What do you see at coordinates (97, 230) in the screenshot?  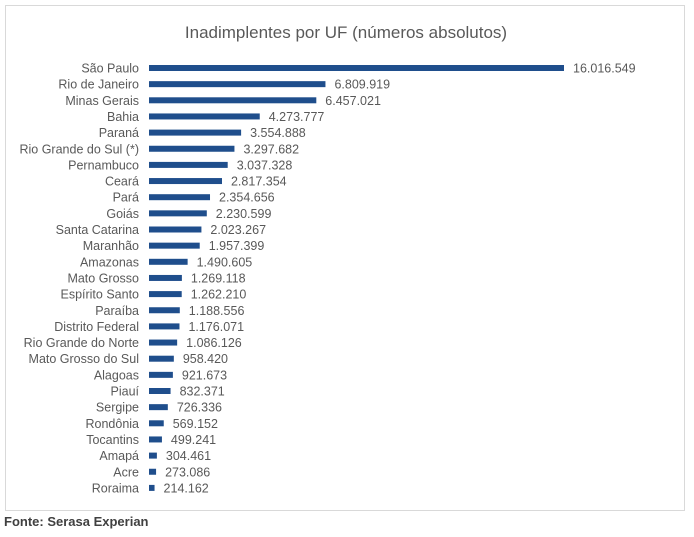 I see `category-label: Santa Catarina` at bounding box center [97, 230].